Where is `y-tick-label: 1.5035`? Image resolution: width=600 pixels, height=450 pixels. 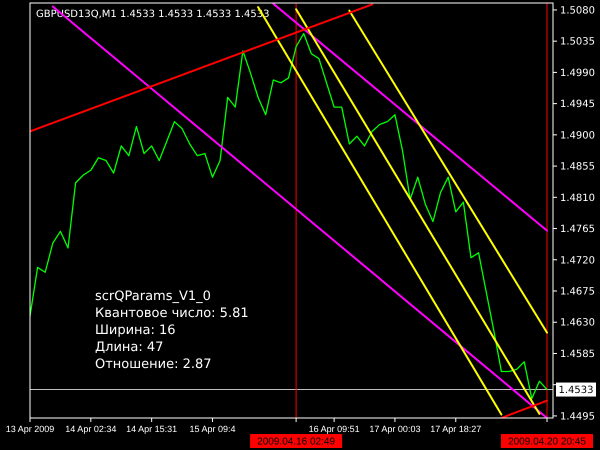
y-tick-label: 1.5035 is located at coordinates (577, 42).